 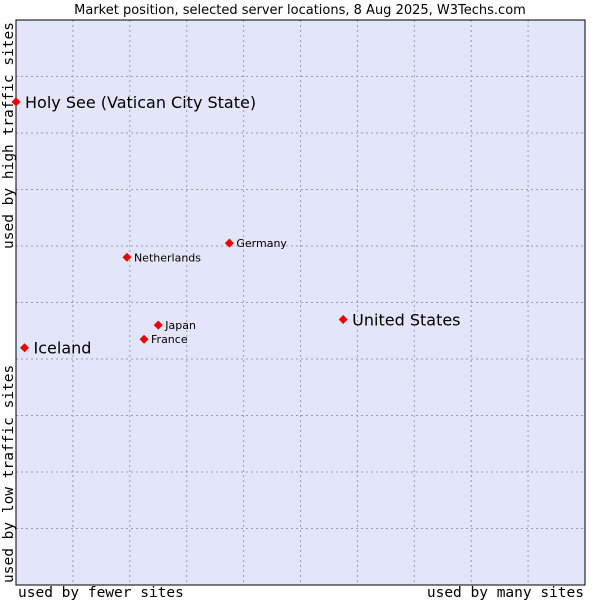 What do you see at coordinates (180, 325) in the screenshot?
I see `point-label: Japan` at bounding box center [180, 325].